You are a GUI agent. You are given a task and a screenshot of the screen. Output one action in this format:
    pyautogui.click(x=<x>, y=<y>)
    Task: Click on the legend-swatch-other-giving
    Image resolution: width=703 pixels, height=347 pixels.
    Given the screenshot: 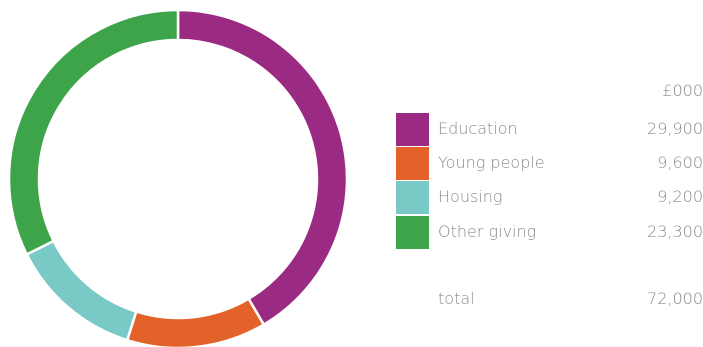 What is the action you would take?
    pyautogui.click(x=412, y=232)
    